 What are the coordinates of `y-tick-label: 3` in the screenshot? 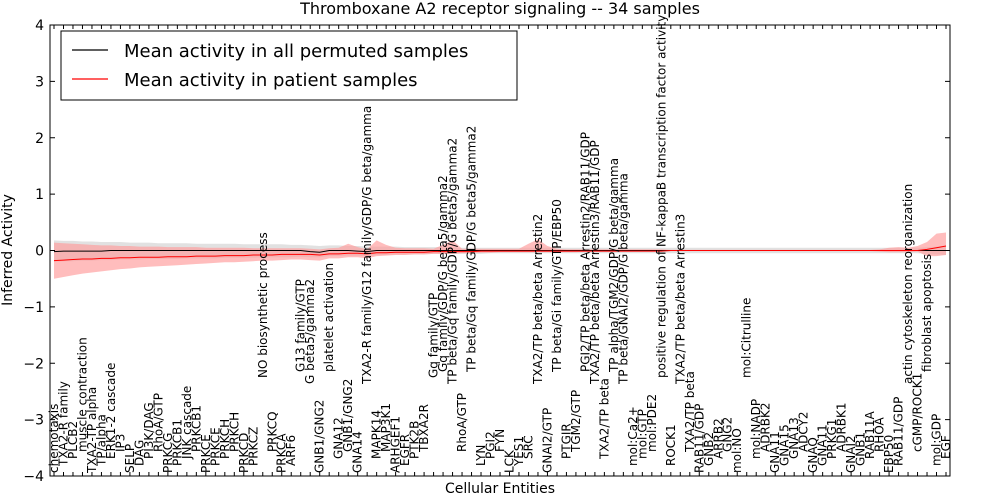 It's located at (39, 82).